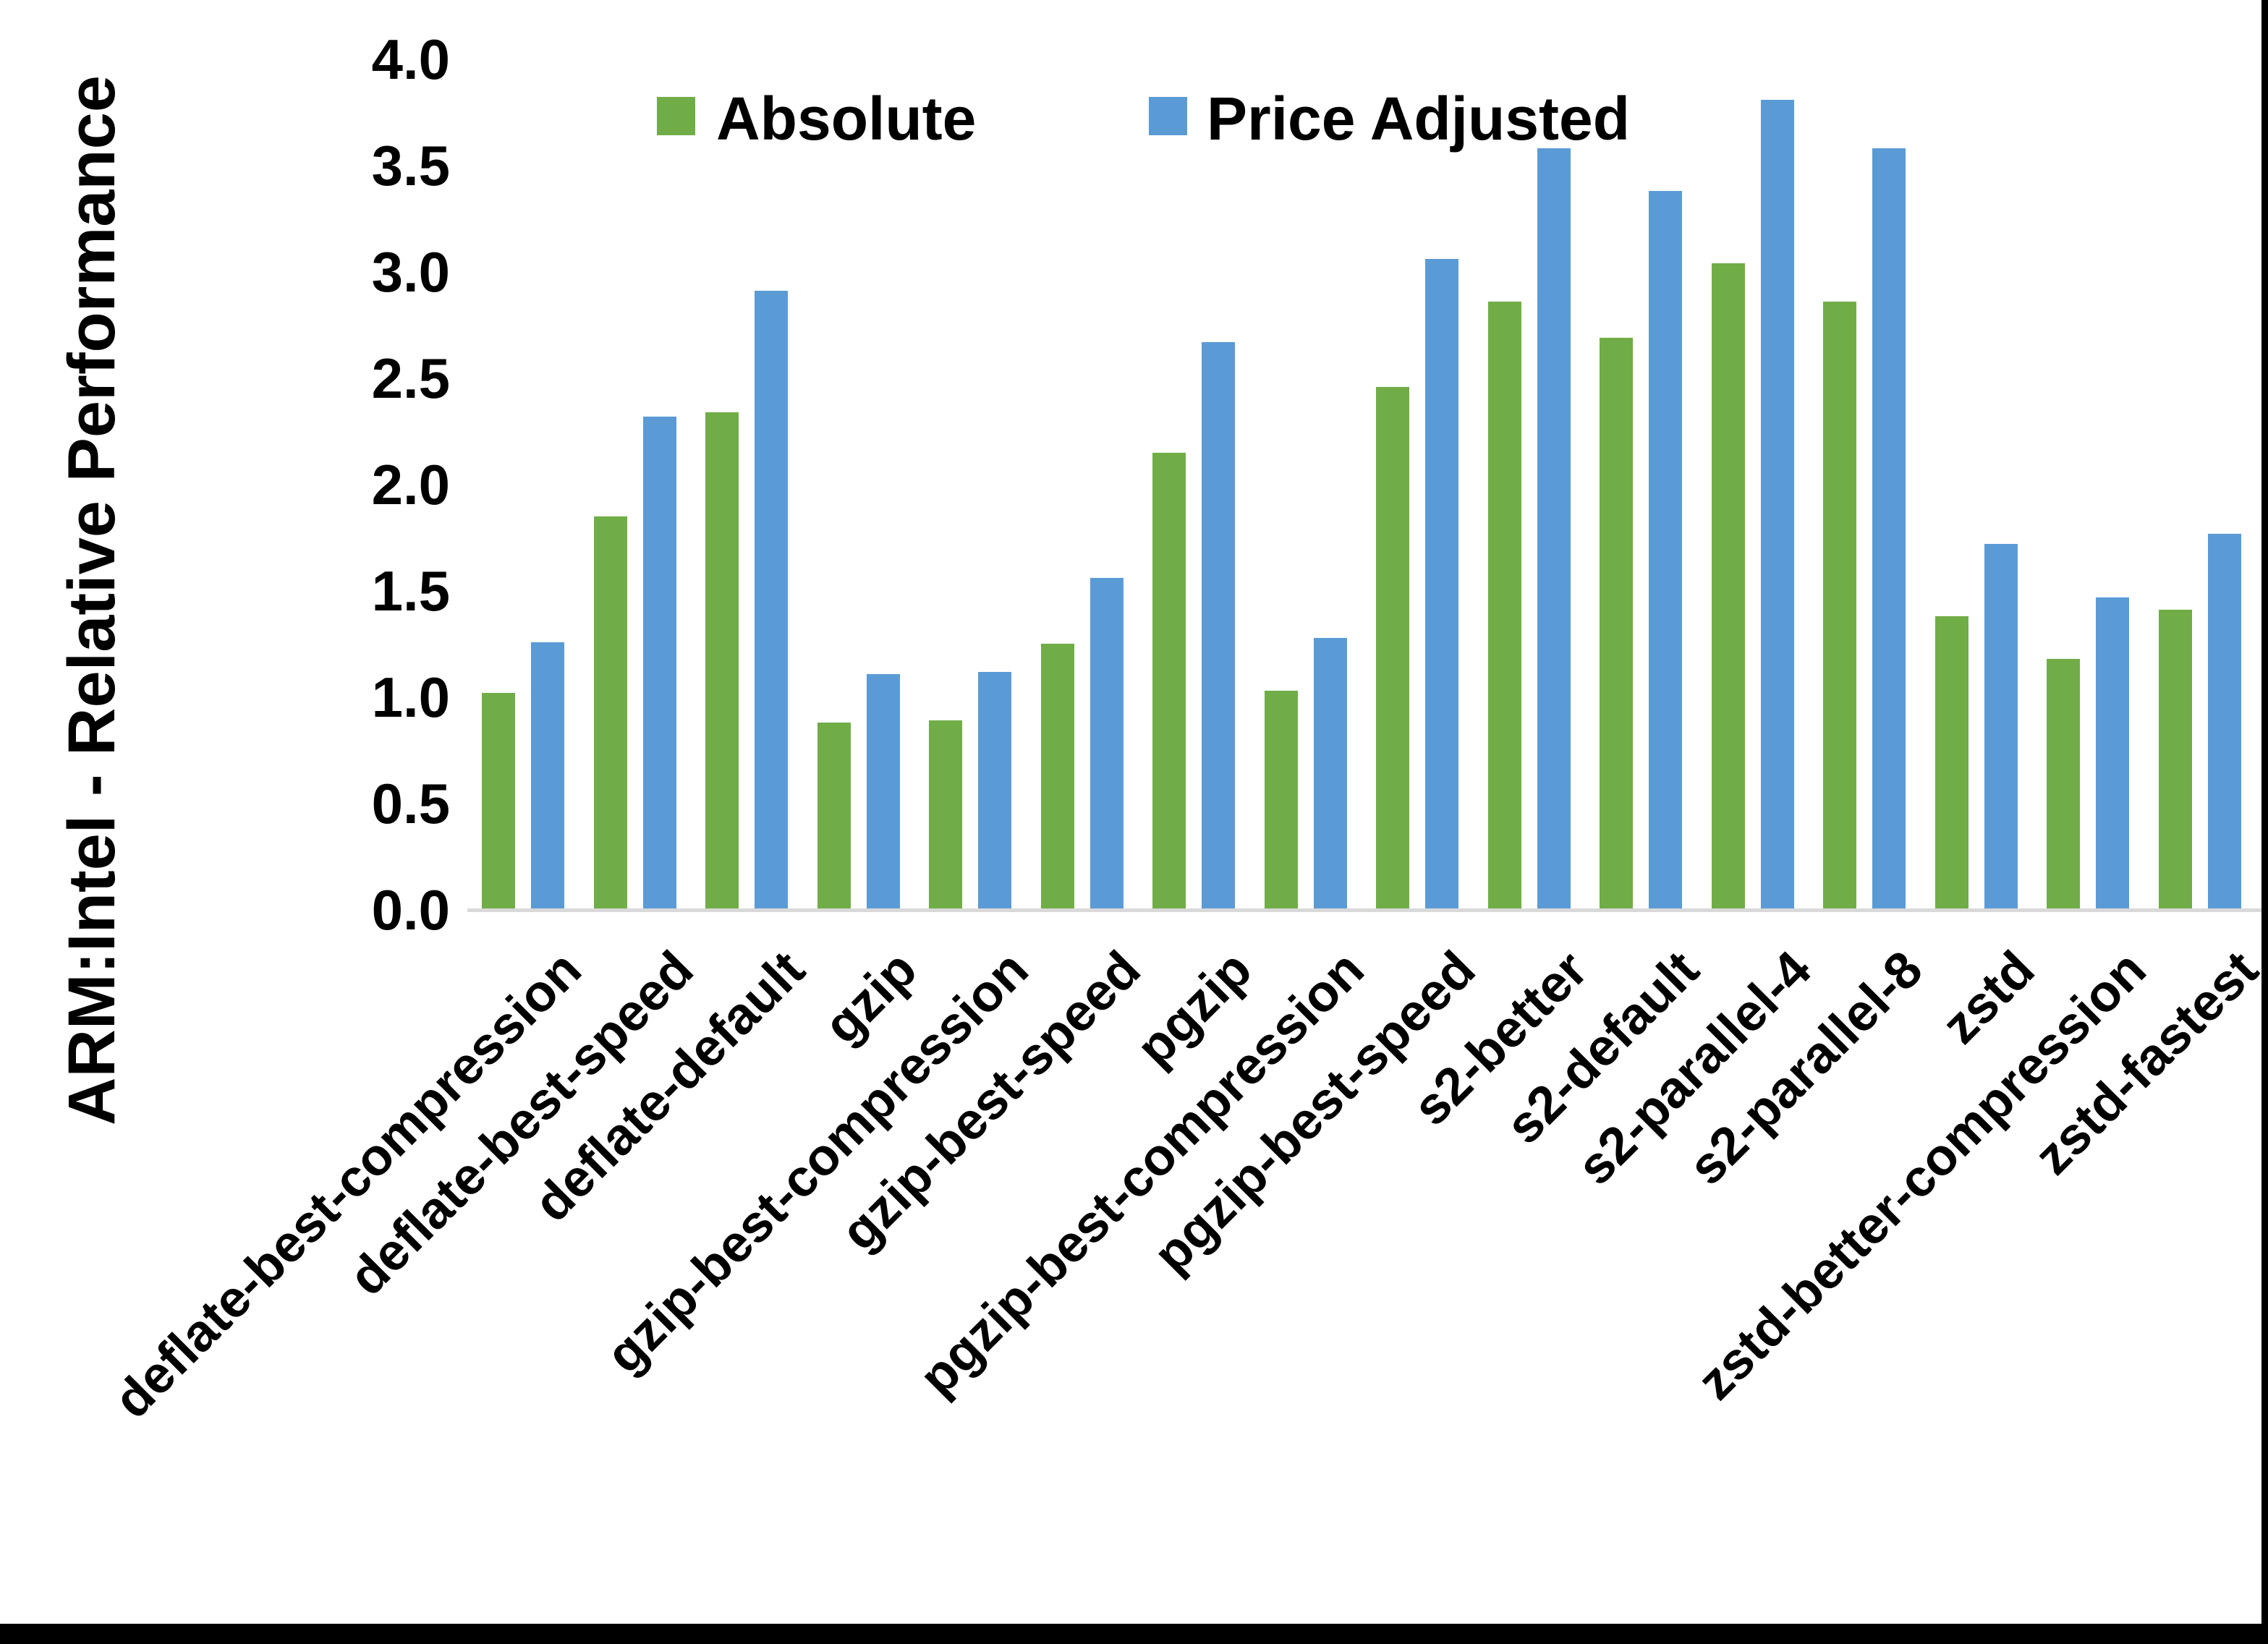 The height and width of the screenshot is (1644, 2268). I want to click on y-tick-label-2.5: 2.5, so click(410, 378).